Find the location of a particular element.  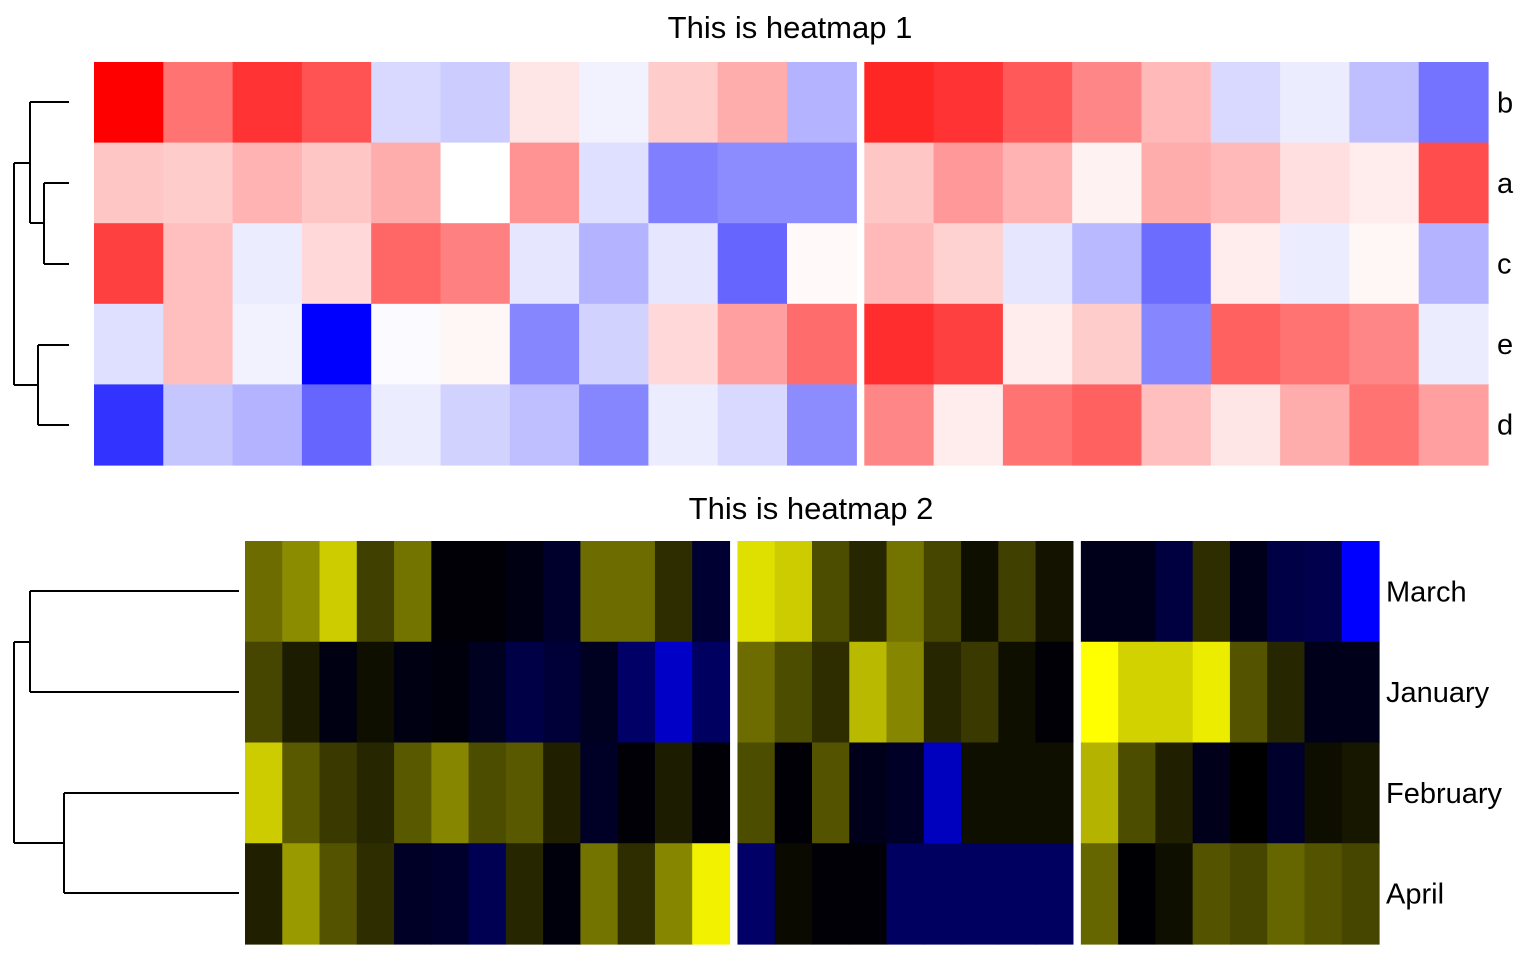

heatmap-1-row-label: c is located at coordinates (1504, 265).